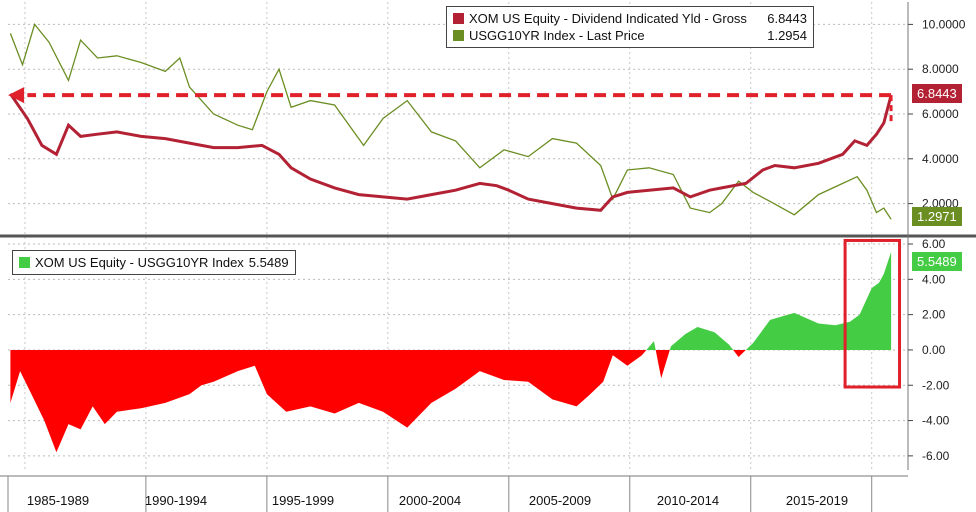 Image resolution: width=976 pixels, height=512 pixels. I want to click on bottom-ytick-label-4: -2.00, so click(936, 385).